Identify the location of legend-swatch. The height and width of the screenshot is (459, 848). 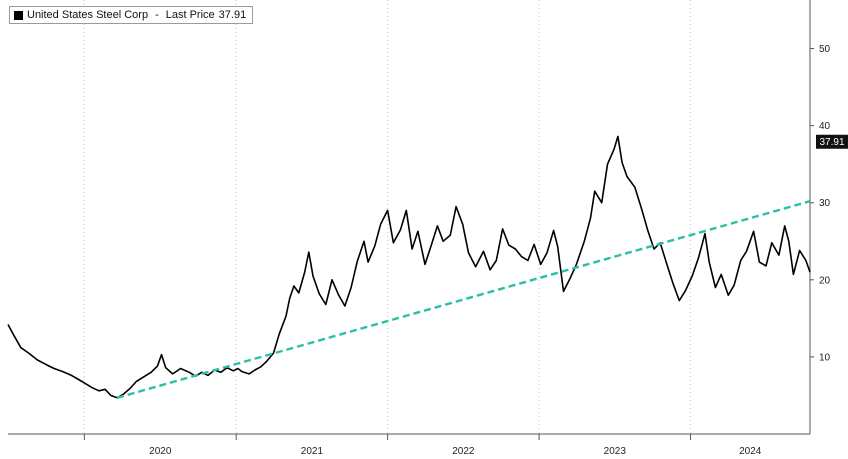
(18, 15).